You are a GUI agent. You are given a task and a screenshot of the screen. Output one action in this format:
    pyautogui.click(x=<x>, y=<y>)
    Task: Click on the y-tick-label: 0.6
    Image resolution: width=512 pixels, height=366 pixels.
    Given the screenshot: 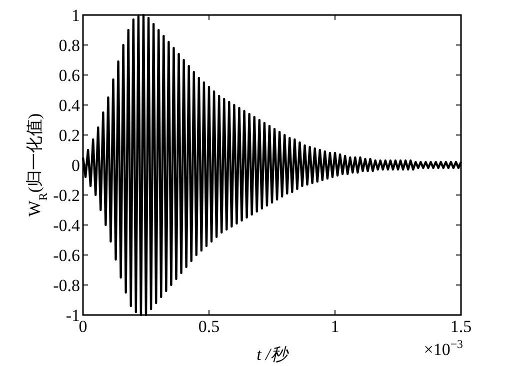 What is the action you would take?
    pyautogui.click(x=69, y=75)
    